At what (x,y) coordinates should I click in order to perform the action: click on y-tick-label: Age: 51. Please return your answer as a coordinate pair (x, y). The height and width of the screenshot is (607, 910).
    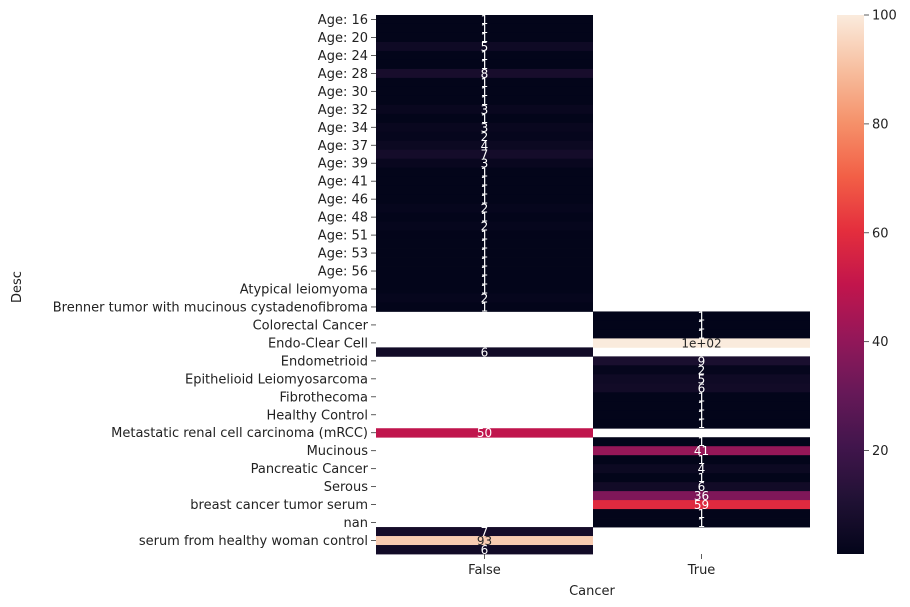
    Looking at the image, I should click on (343, 236).